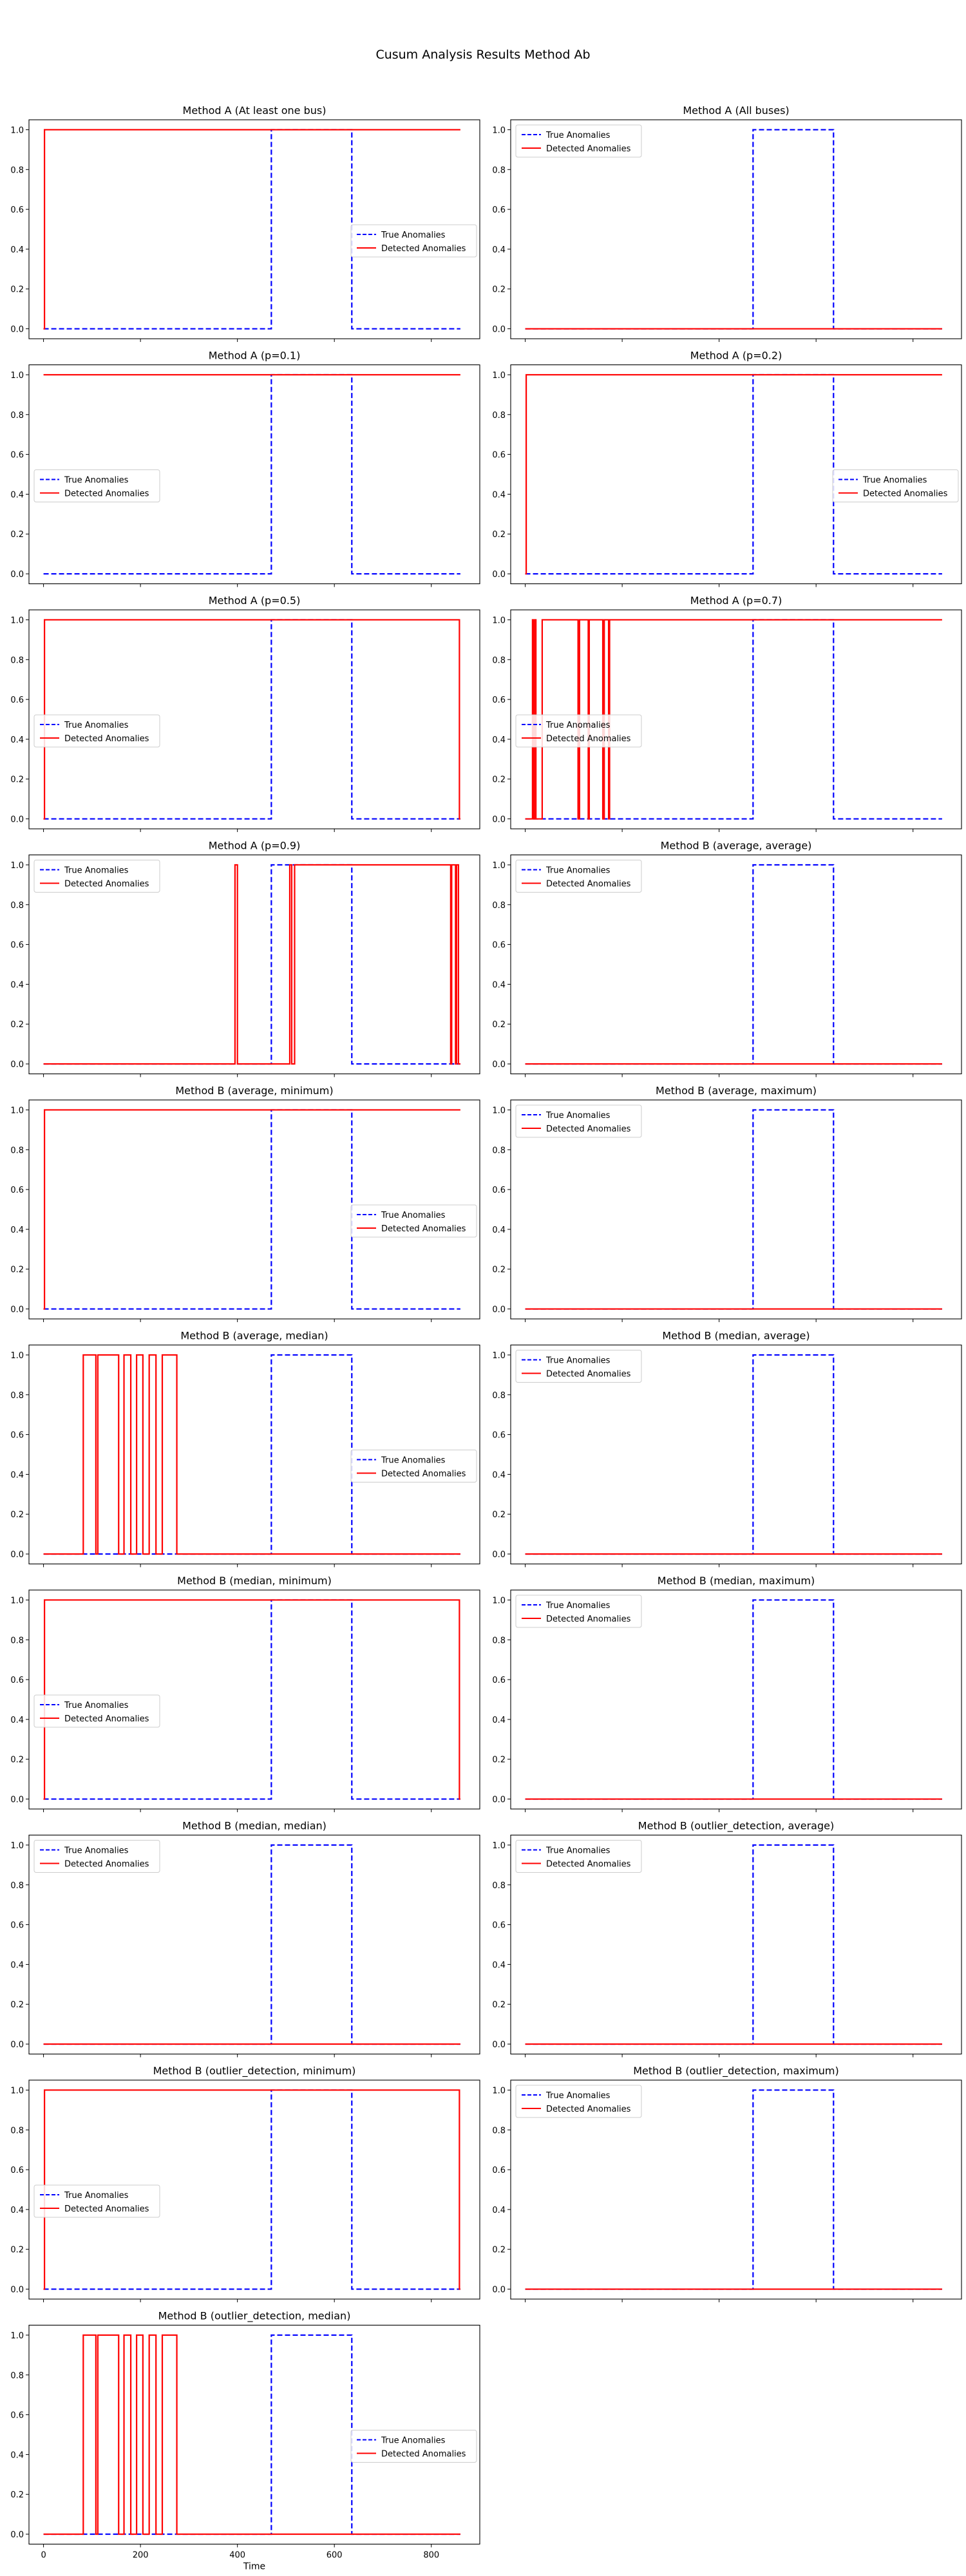 The height and width of the screenshot is (2576, 966). Describe the element at coordinates (737, 1091) in the screenshot. I see `subplot-title: Method B (average, maximum)` at that location.